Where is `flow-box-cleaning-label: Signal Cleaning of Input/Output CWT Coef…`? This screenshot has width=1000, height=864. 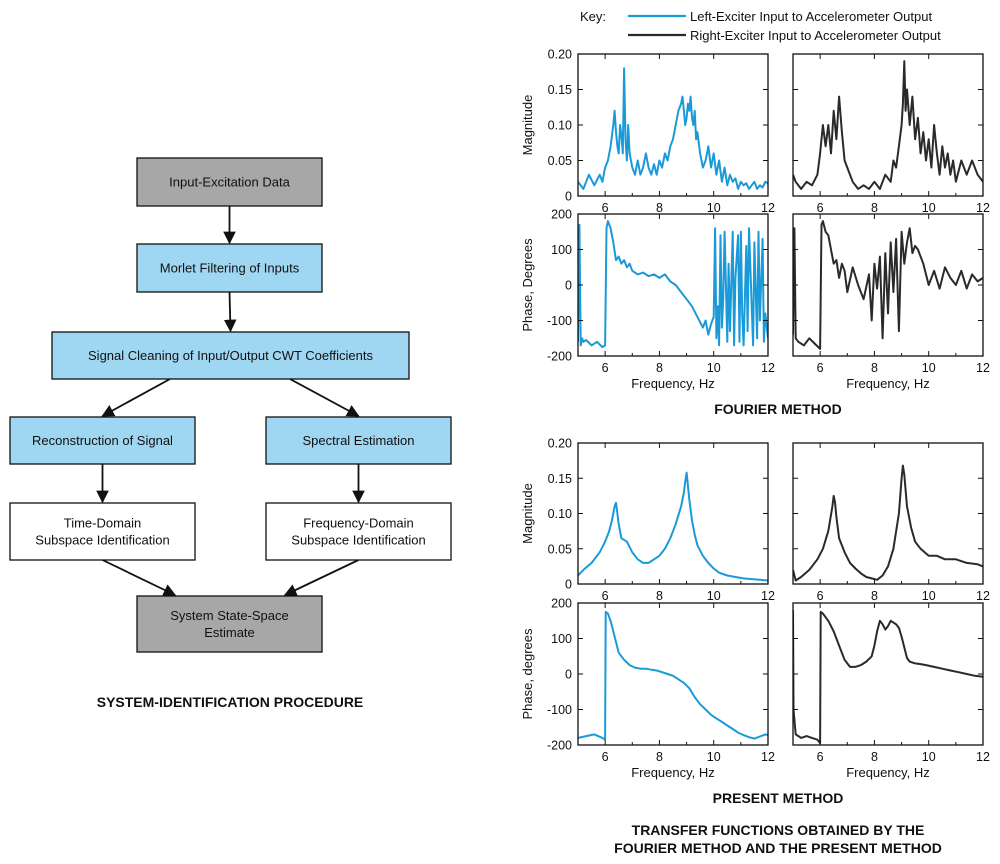 flow-box-cleaning-label: Signal Cleaning of Input/Output CWT Coef… is located at coordinates (230, 355).